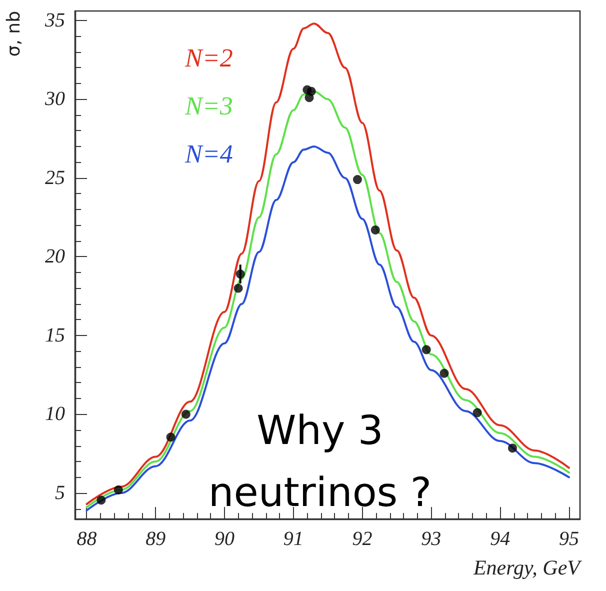  Describe the element at coordinates (55, 335) in the screenshot. I see `y-tick-label: 15` at that location.